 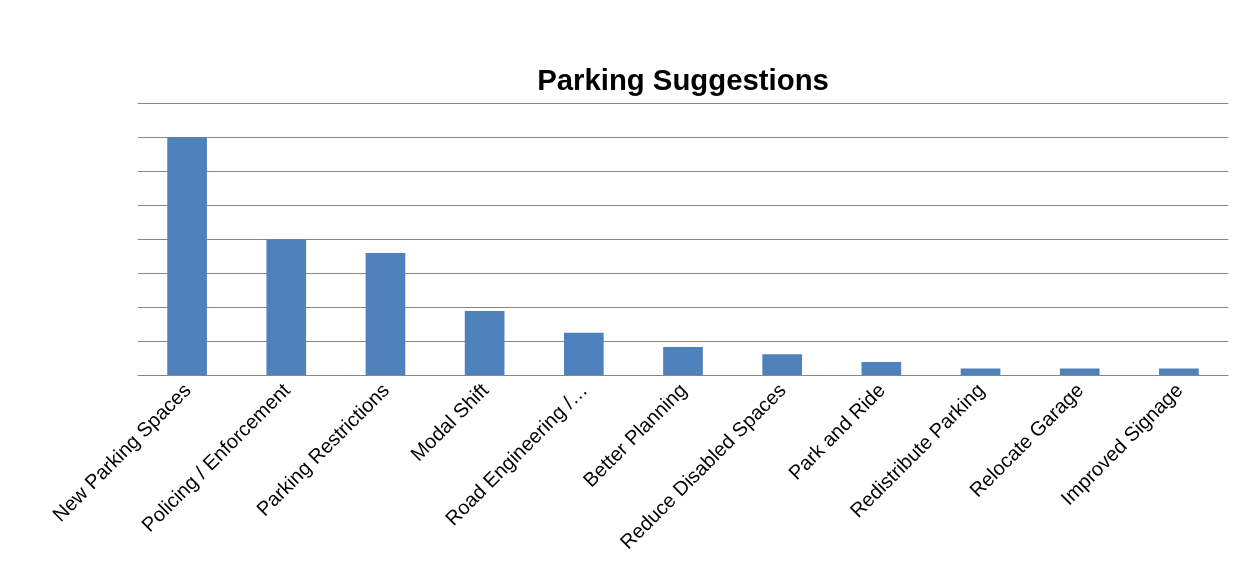 What do you see at coordinates (683, 79) in the screenshot?
I see `chart-title: Parking Suggestions` at bounding box center [683, 79].